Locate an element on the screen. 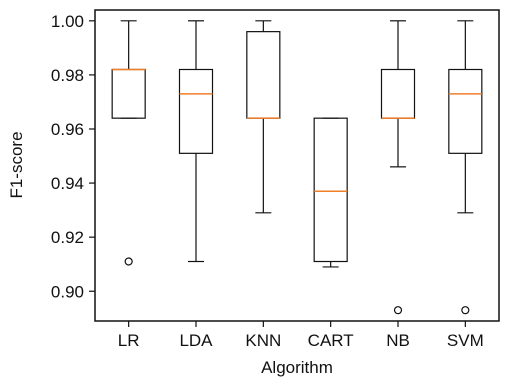 This screenshot has height=380, width=506. box-group-lda is located at coordinates (196, 141).